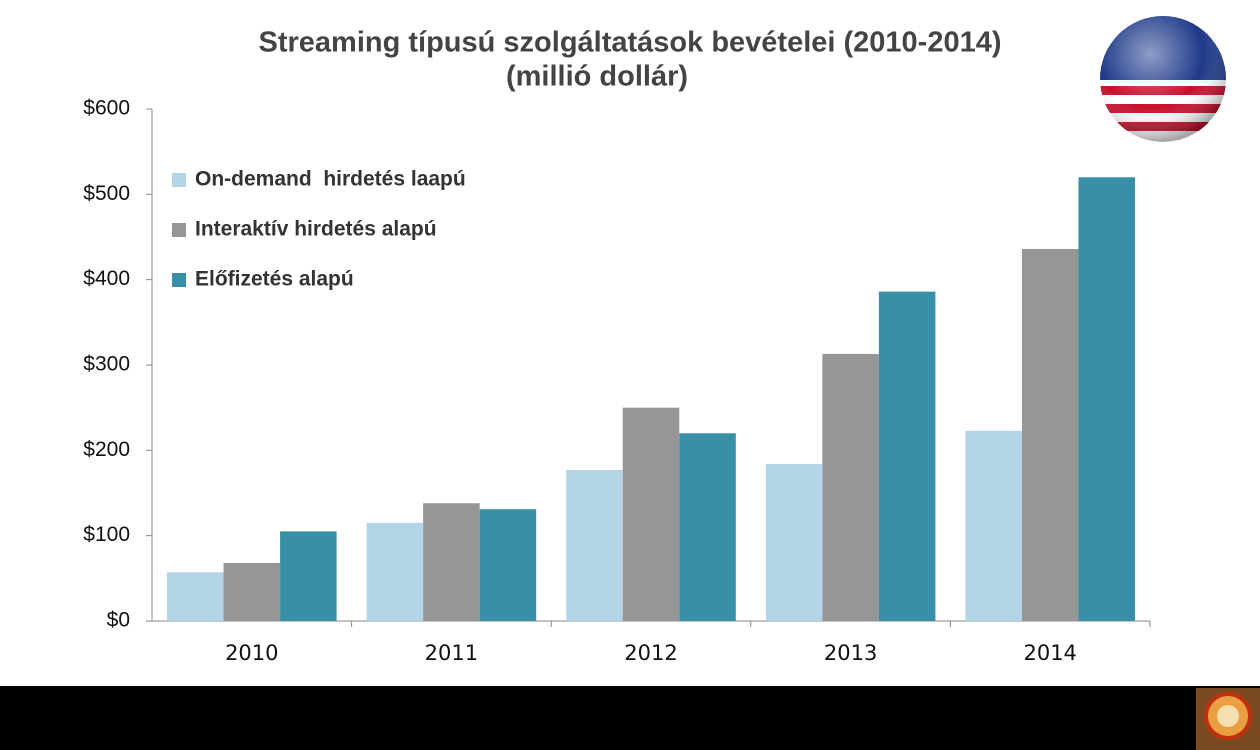 This screenshot has height=750, width=1260. Describe the element at coordinates (106, 449) in the screenshot. I see `y-tick-label: $200` at that location.